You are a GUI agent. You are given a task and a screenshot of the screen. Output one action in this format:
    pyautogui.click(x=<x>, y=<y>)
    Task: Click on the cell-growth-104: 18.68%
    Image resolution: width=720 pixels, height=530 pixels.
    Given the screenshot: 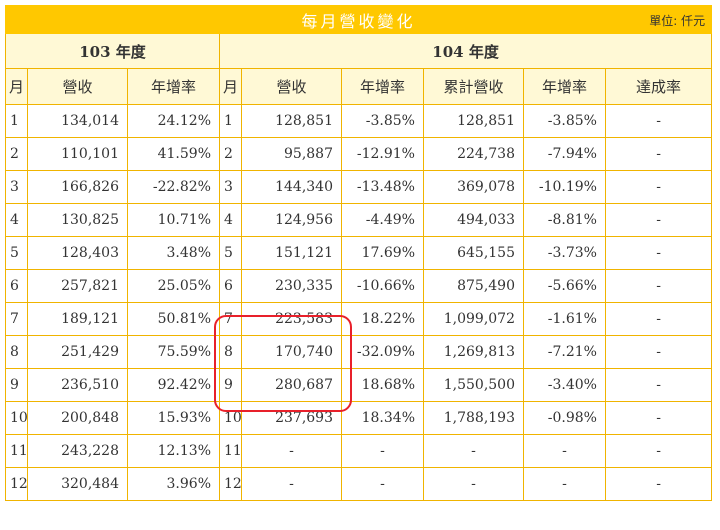 What is the action you would take?
    pyautogui.click(x=382, y=385)
    